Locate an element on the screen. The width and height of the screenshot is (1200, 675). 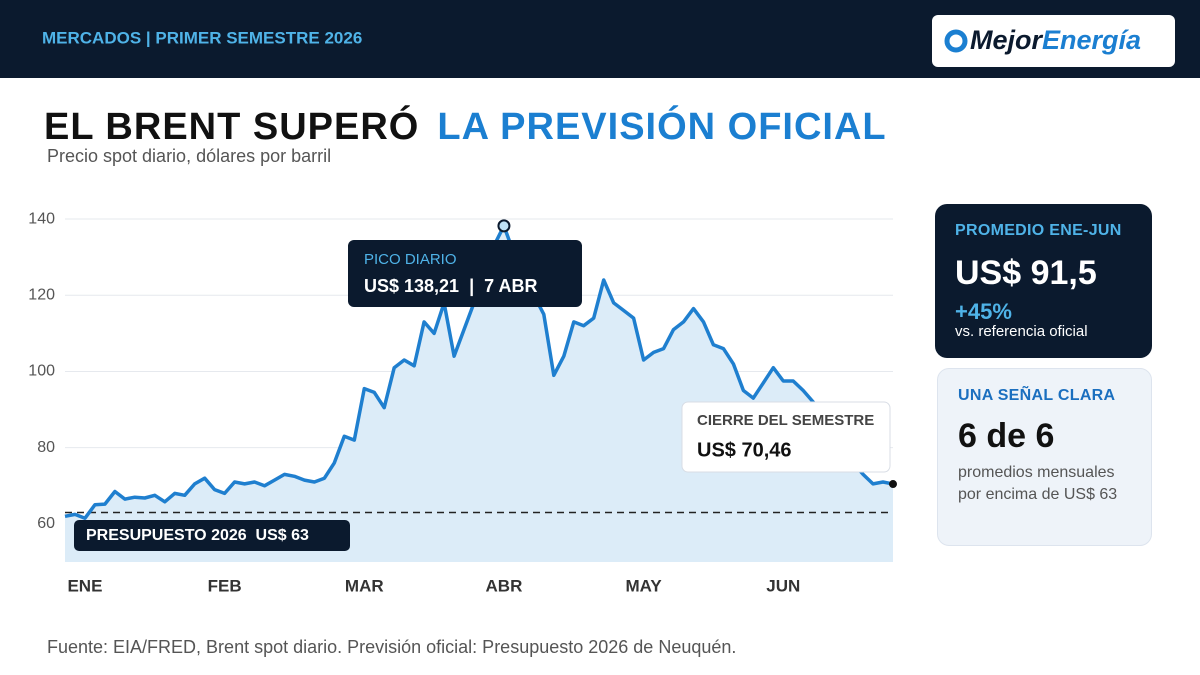
card-title: PROMEDIO ENE-JUN is located at coordinates (1038, 230).